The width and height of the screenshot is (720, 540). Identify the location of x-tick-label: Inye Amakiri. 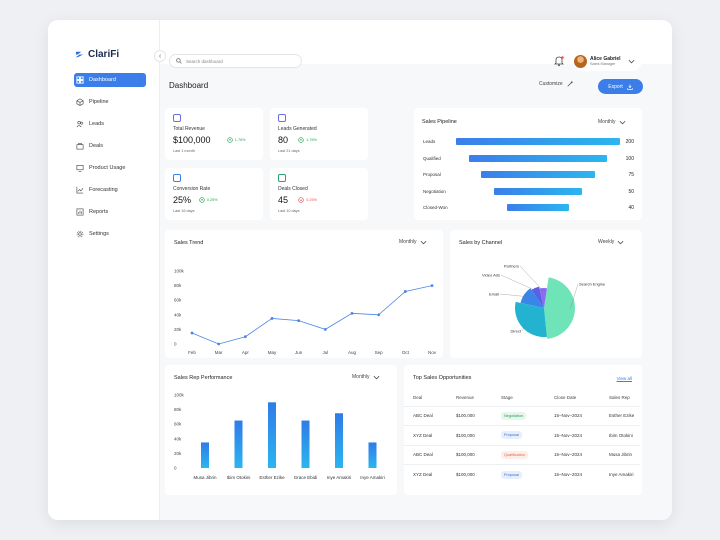
(339, 477).